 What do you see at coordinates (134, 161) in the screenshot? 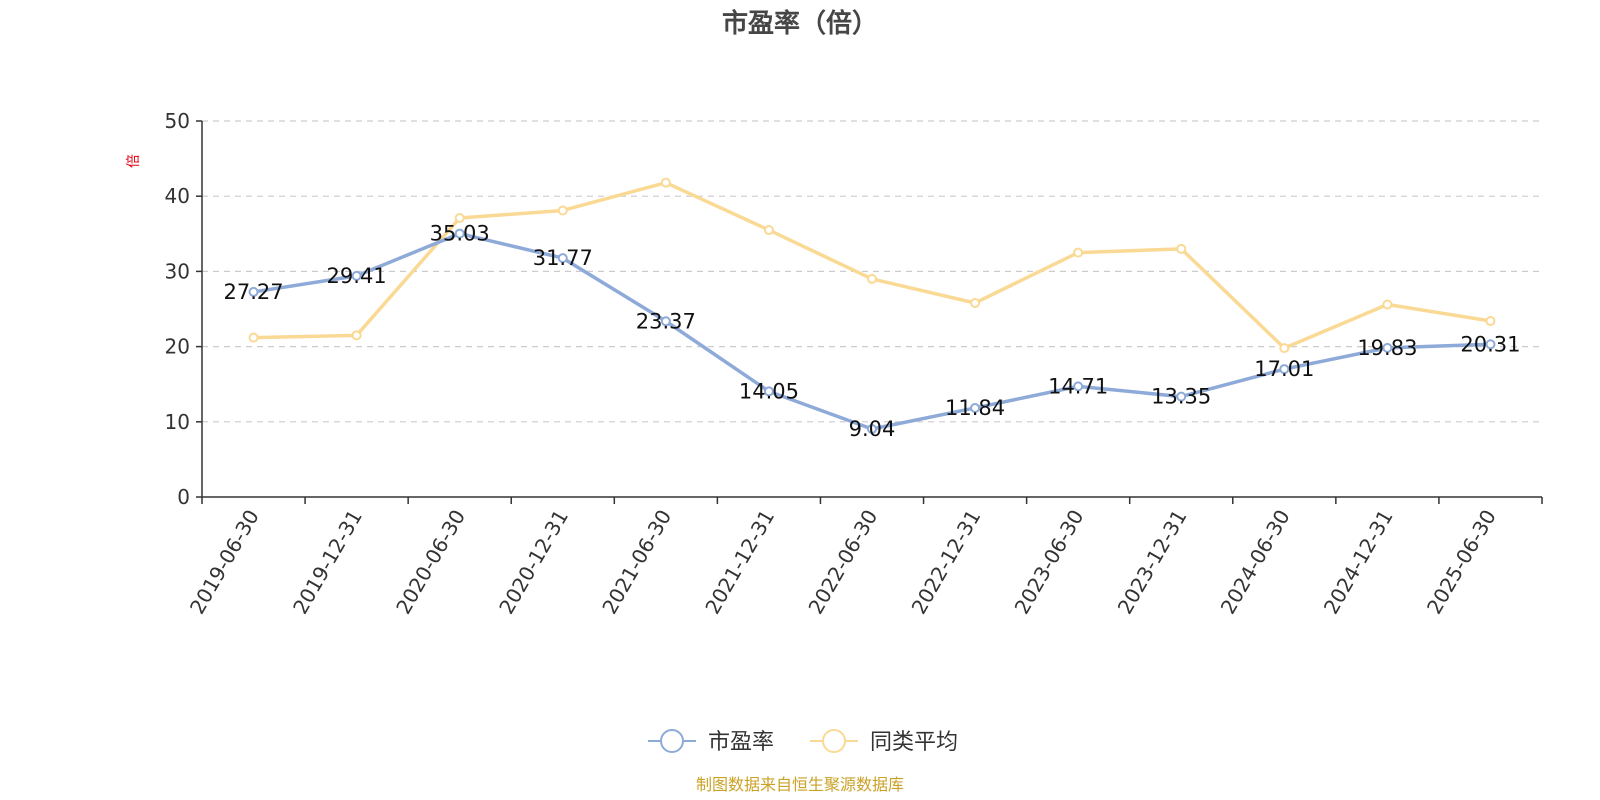
I see `y-axis-unit-label: 倍` at bounding box center [134, 161].